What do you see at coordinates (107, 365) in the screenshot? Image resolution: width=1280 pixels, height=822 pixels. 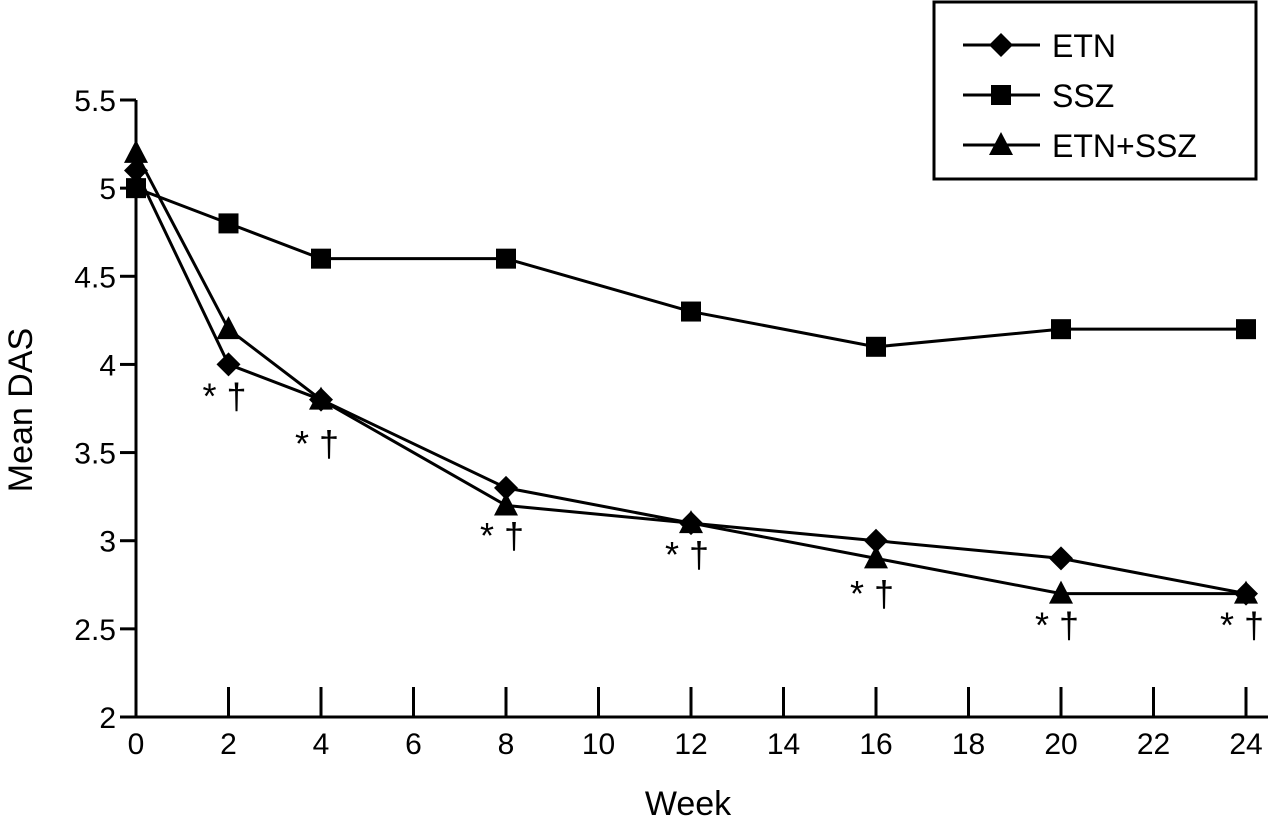 I see `y-tick-label: 4` at bounding box center [107, 365].